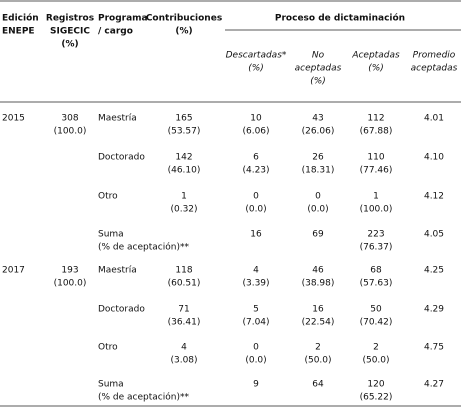 Image resolution: width=461 pixels, height=412 pixels. Describe the element at coordinates (69, 271) in the screenshot. I see `cell: 193` at that location.